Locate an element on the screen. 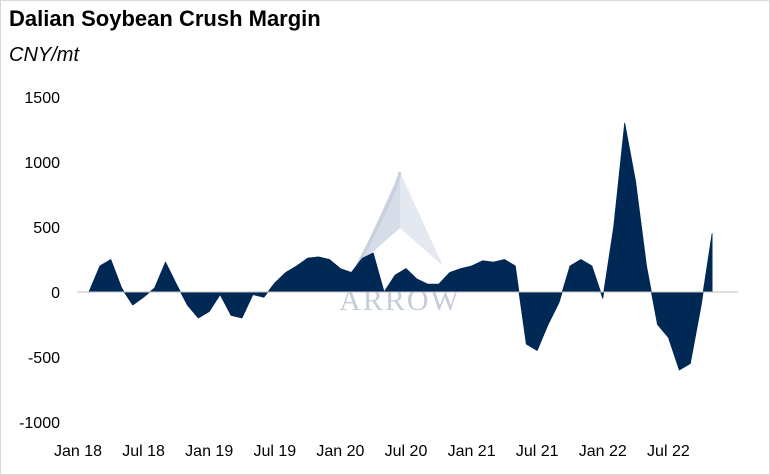  y-tick-label: 0 is located at coordinates (55, 293).